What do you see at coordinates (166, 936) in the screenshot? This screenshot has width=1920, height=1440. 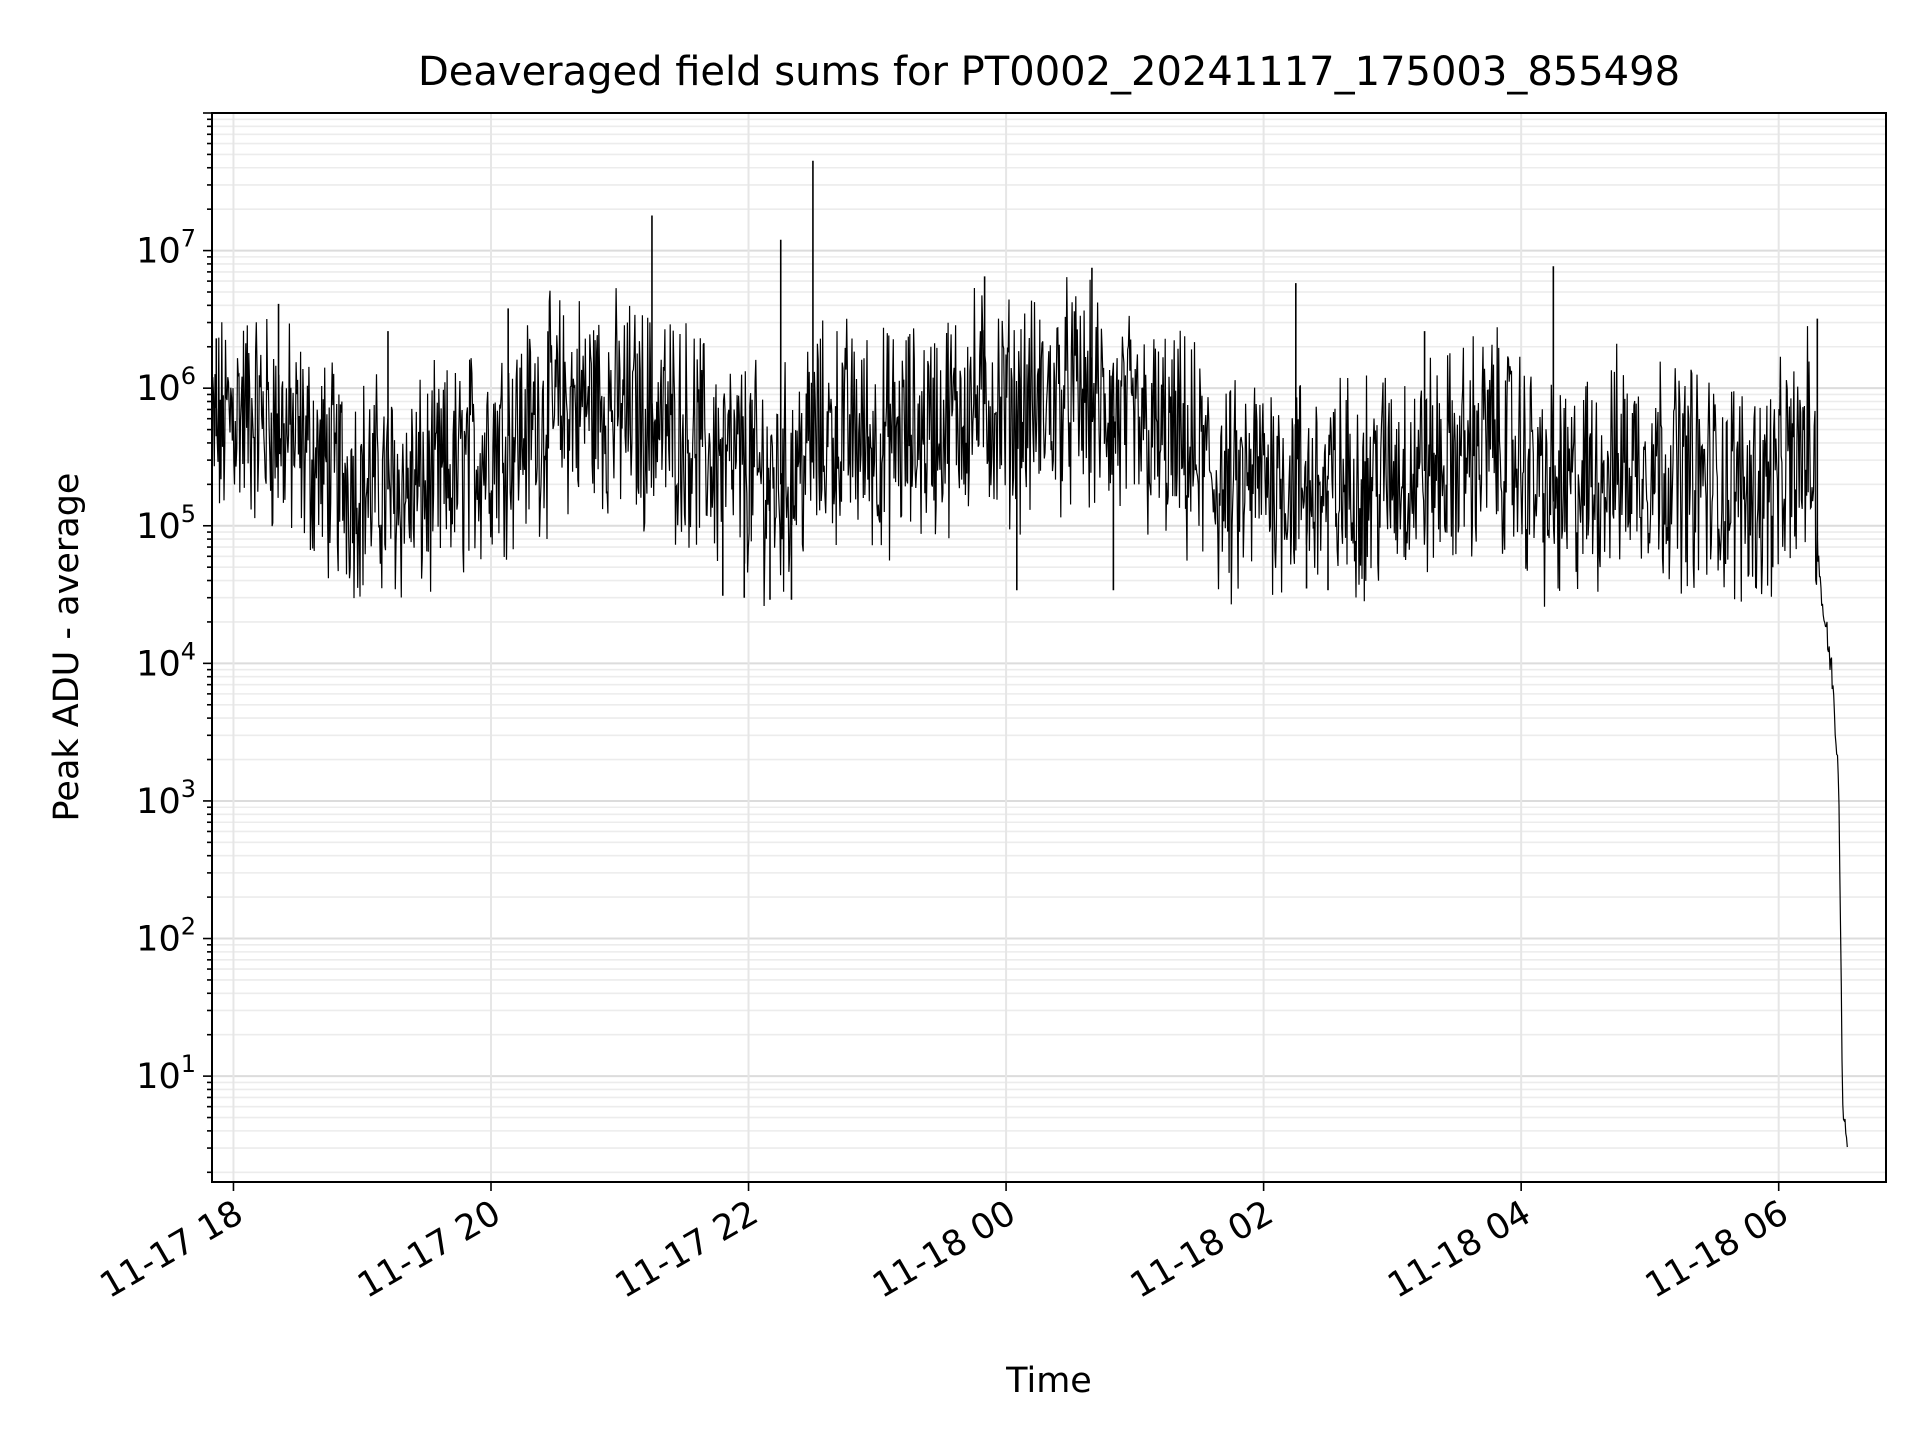 I see `y-tick-label: 10²` at bounding box center [166, 936].